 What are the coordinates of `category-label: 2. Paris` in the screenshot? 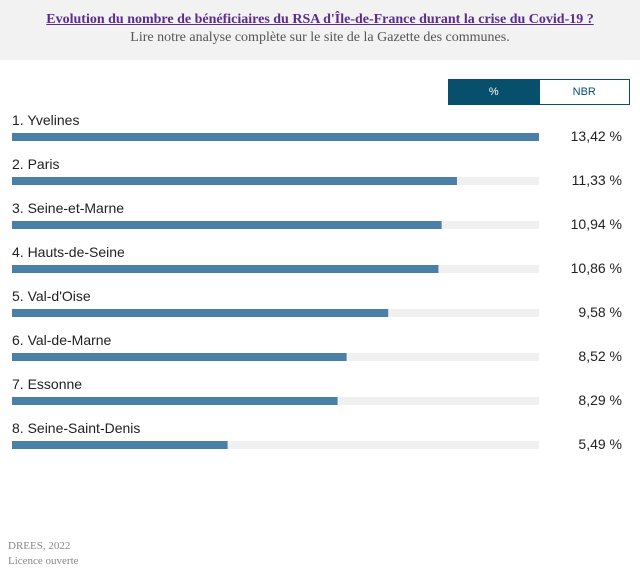 It's located at (35, 164).